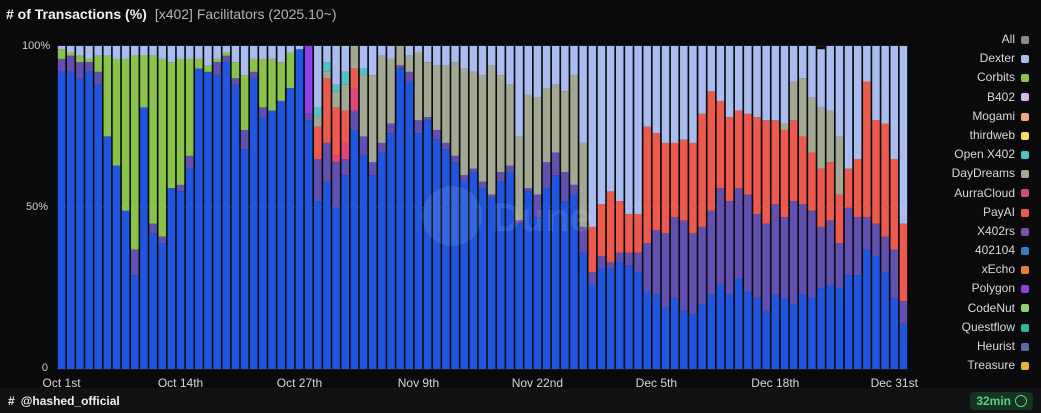 This screenshot has height=413, width=1041. What do you see at coordinates (64, 401) in the screenshot?
I see `author-handle: # @hashed_official` at bounding box center [64, 401].